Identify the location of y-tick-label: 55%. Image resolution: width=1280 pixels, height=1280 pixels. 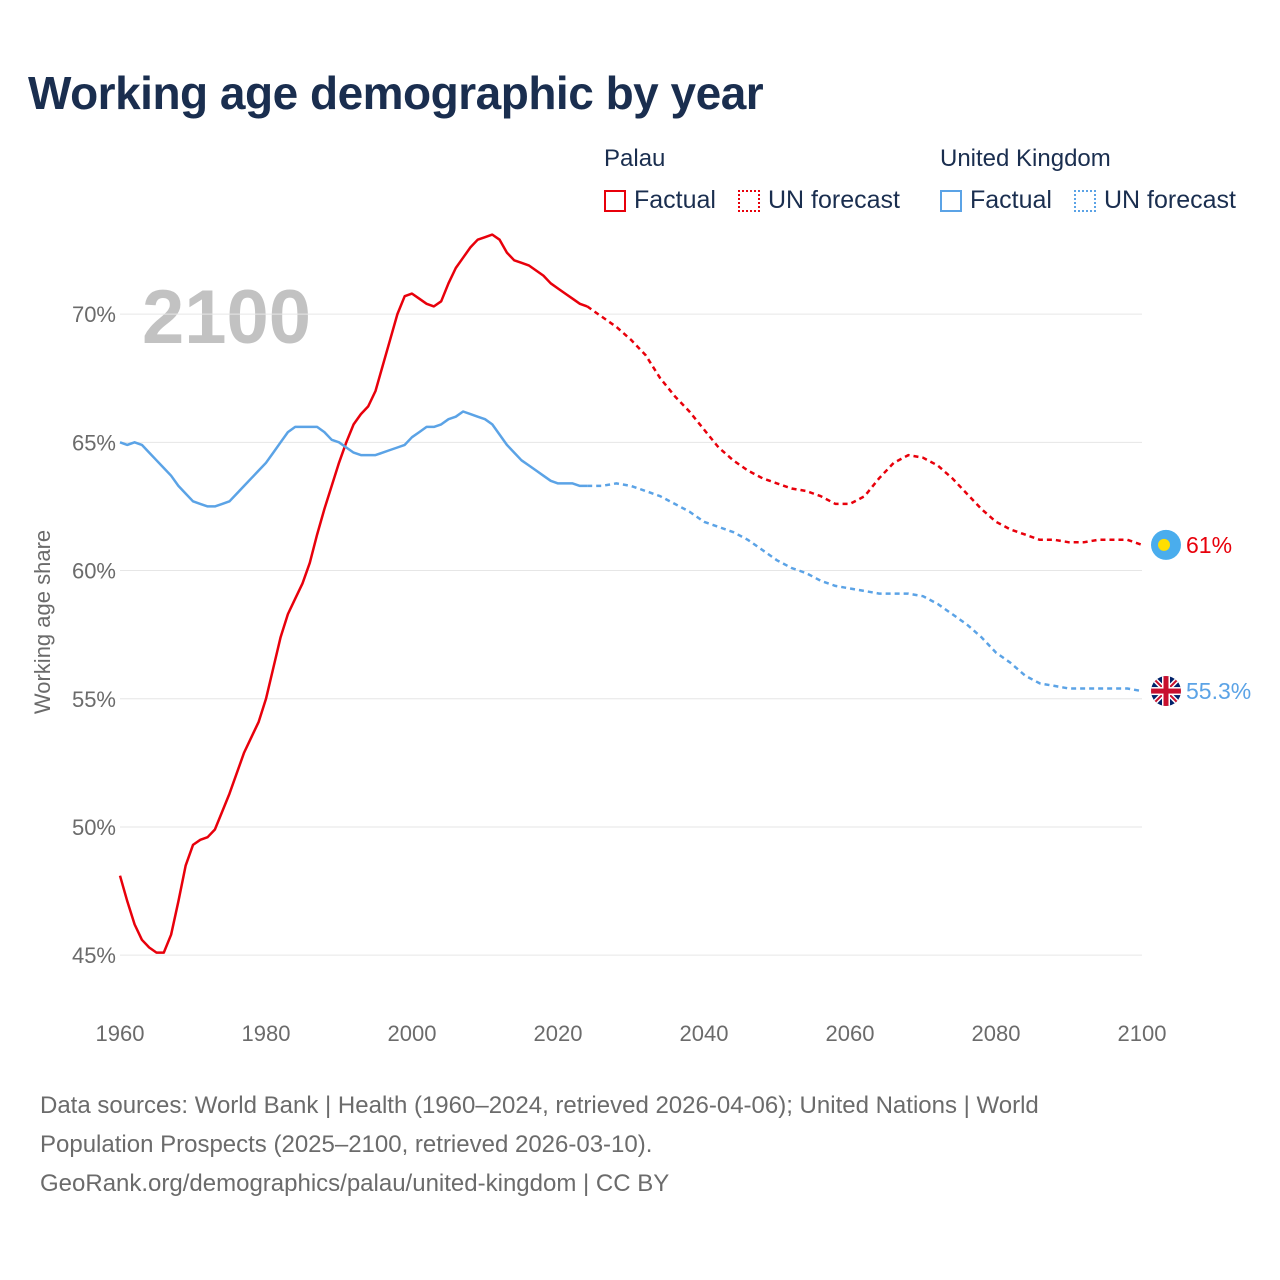
(94, 699).